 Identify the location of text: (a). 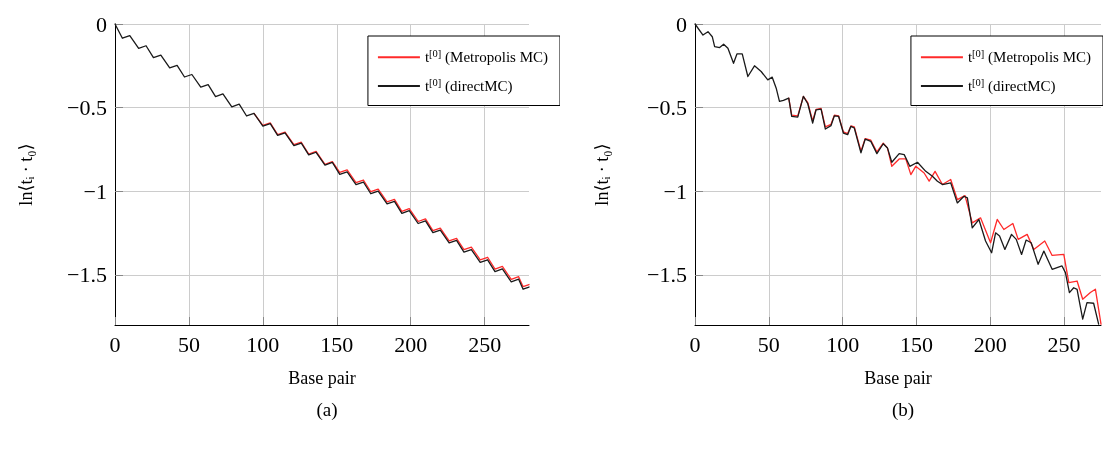
(327, 410).